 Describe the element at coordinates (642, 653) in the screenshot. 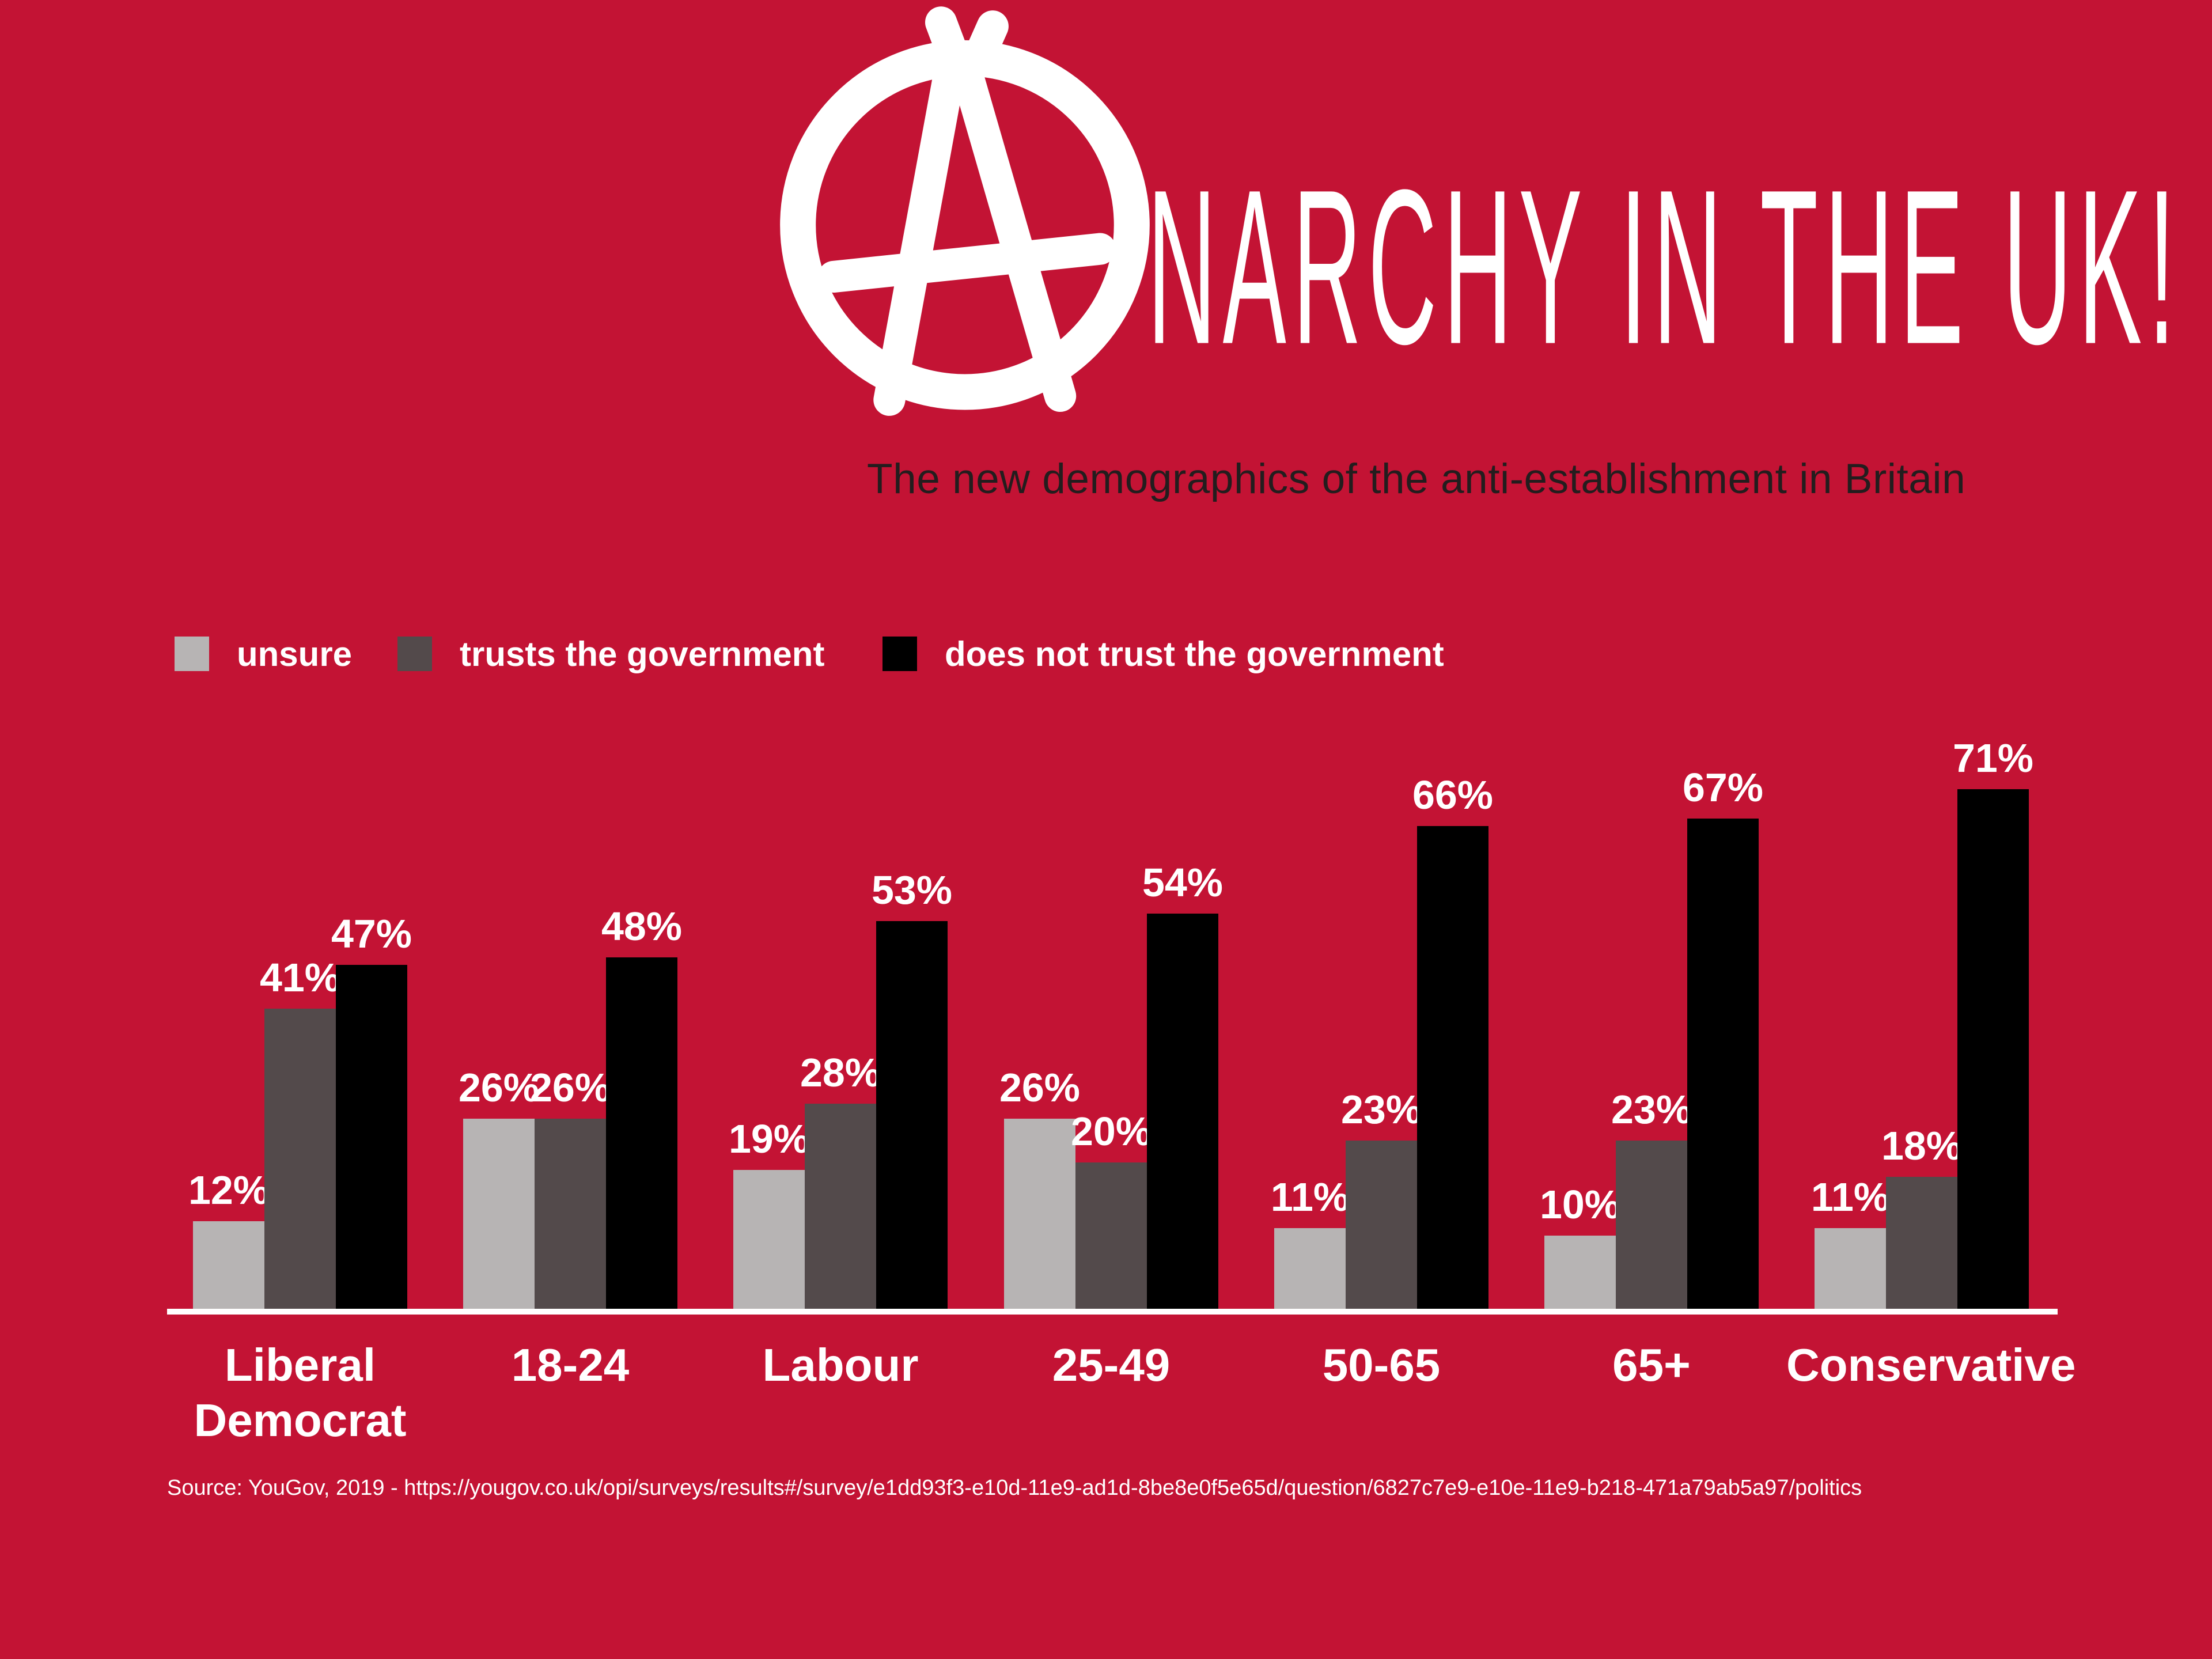

I see `legend-label: trusts the government` at that location.